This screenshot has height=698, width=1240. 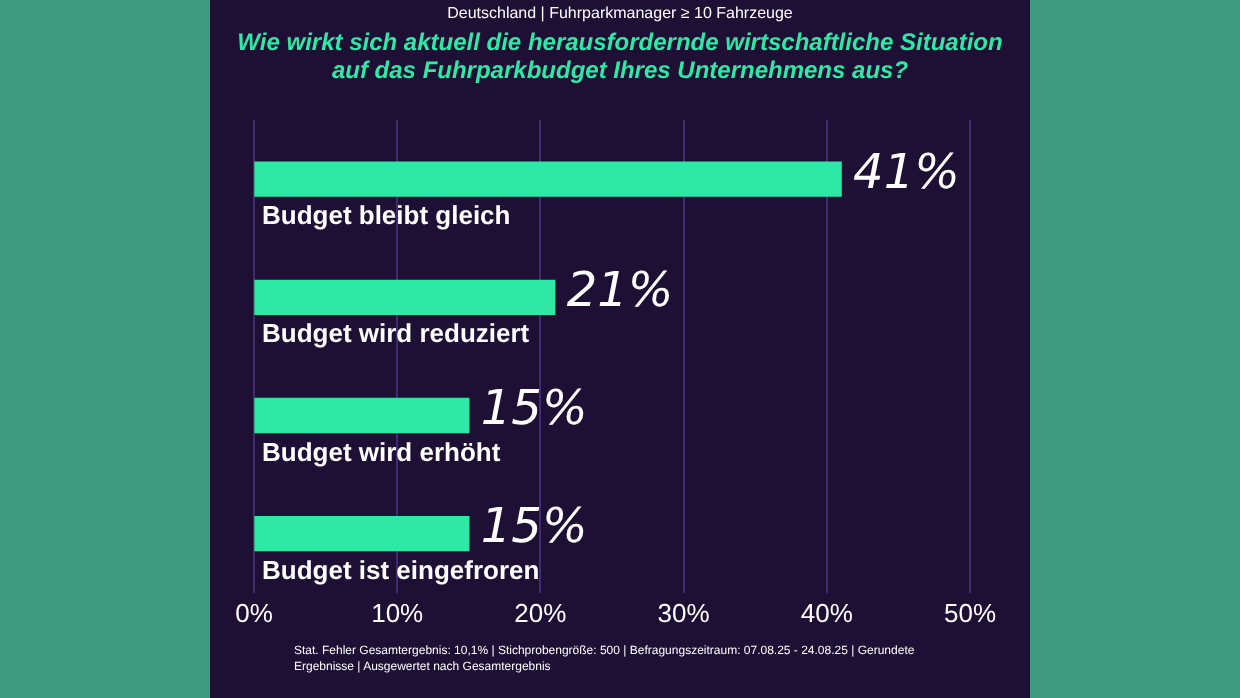 I want to click on x-tick-label: 10%, so click(x=398, y=612).